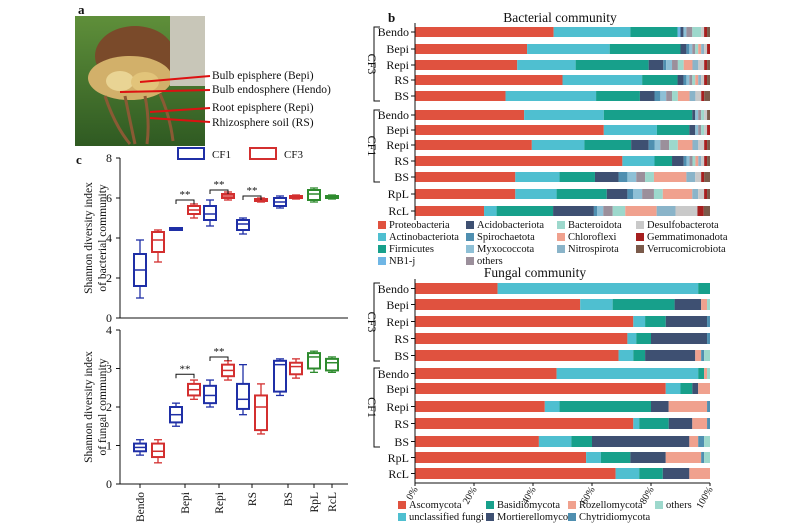  Describe the element at coordinates (435, 505) in the screenshot. I see `legend-label: Ascomycota` at that location.